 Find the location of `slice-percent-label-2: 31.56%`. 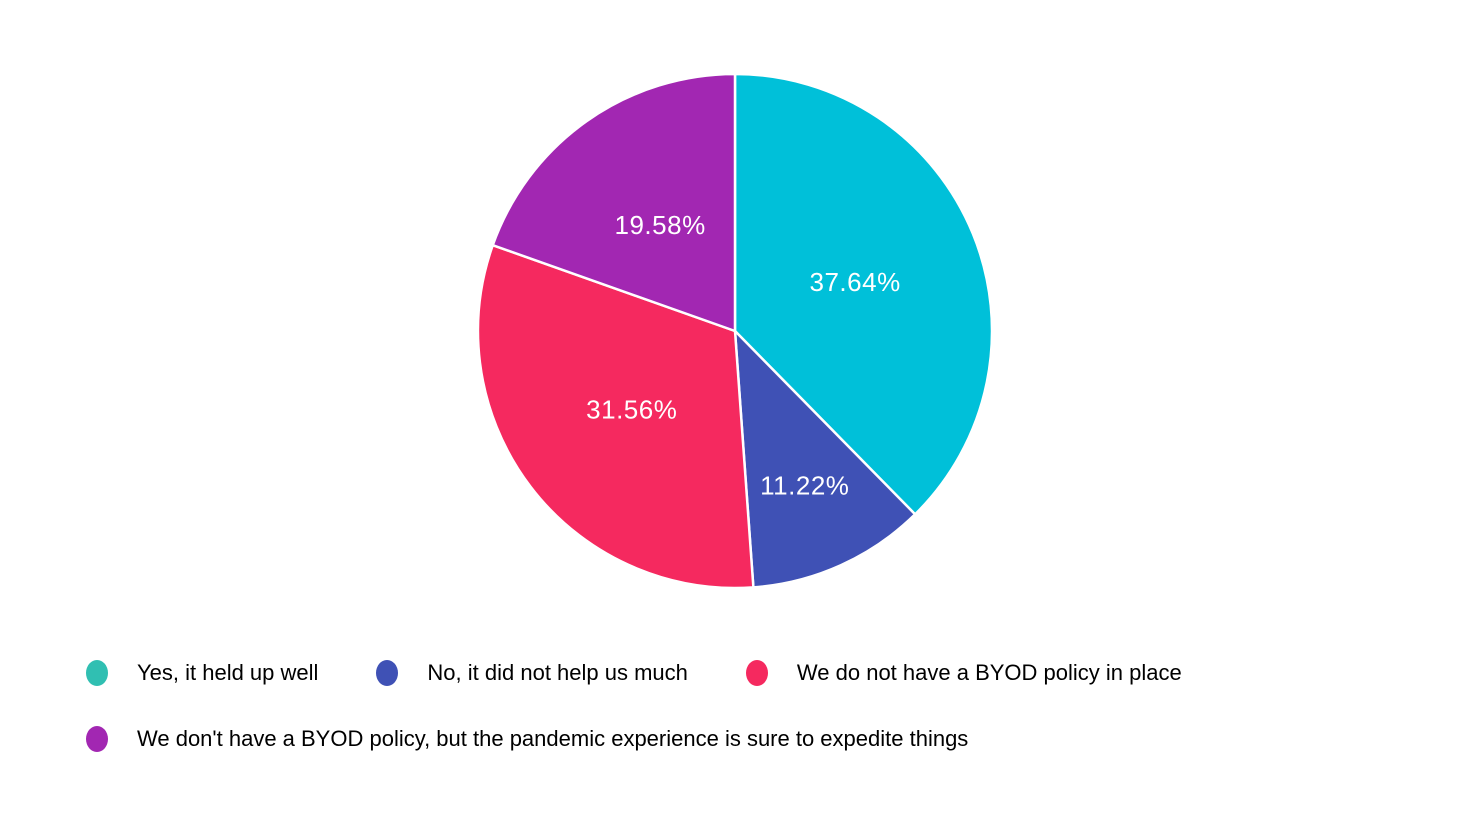

slice-percent-label-2: 31.56% is located at coordinates (631, 410).